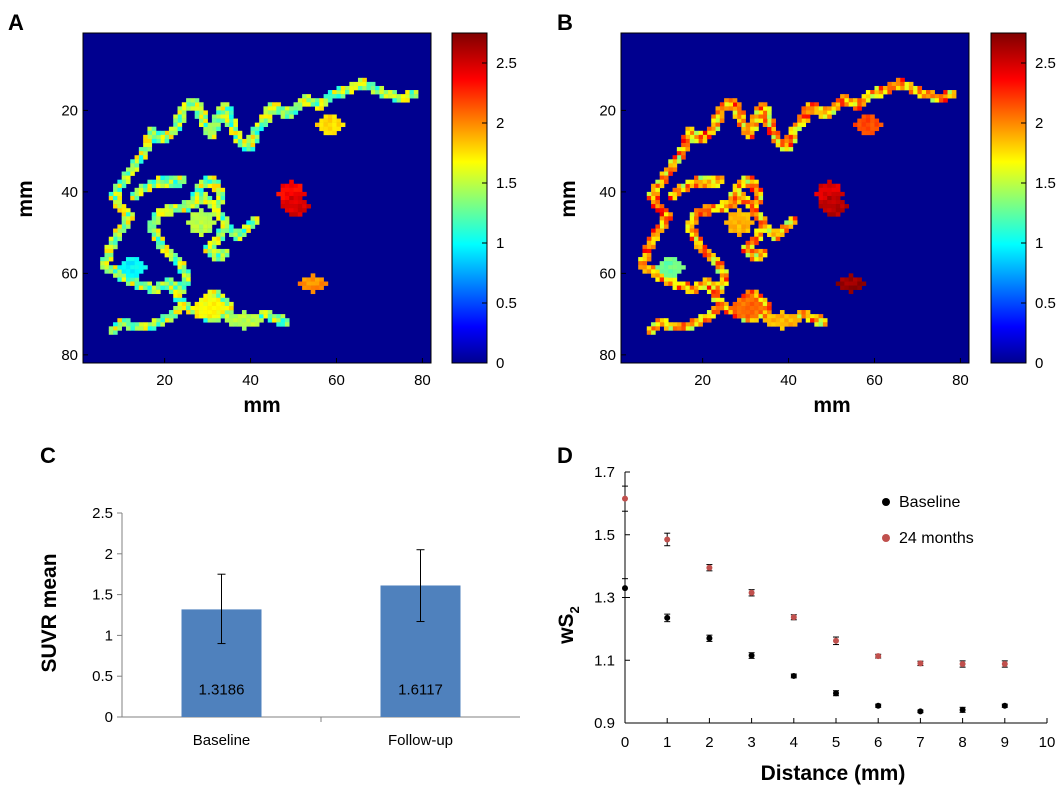  Describe the element at coordinates (420, 690) in the screenshot. I see `bar-value-label: 1.6117` at that location.